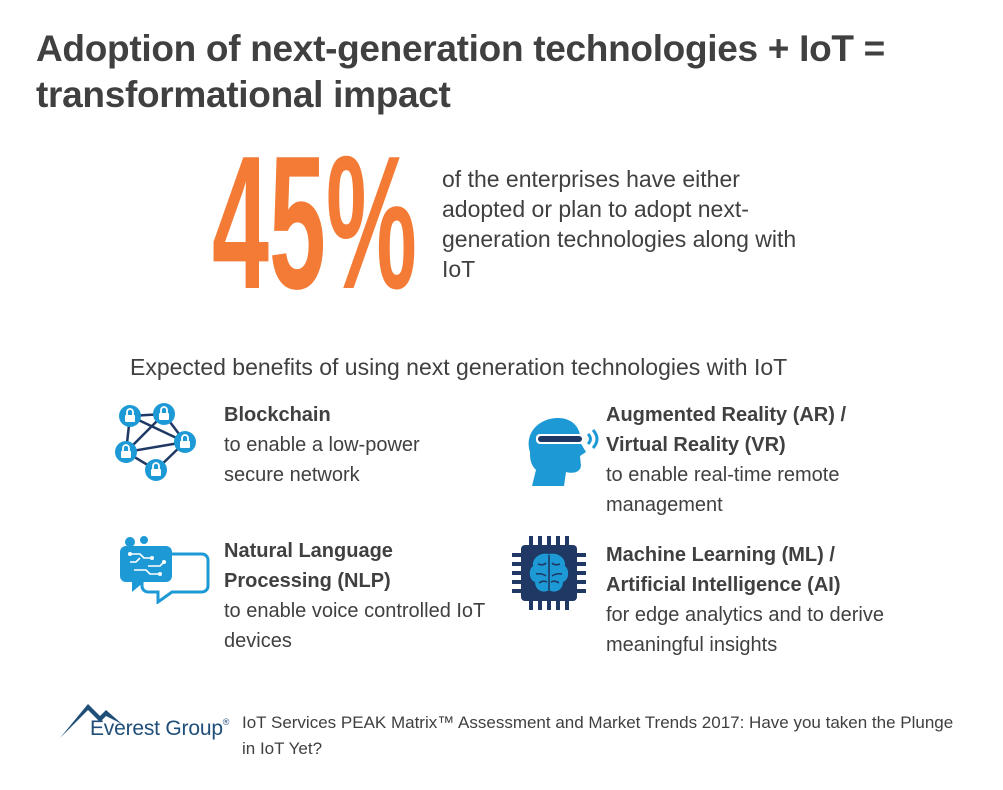 The height and width of the screenshot is (790, 1003). Describe the element at coordinates (308, 566) in the screenshot. I see `benefit-name: Natural Language Processing (NLP)` at that location.